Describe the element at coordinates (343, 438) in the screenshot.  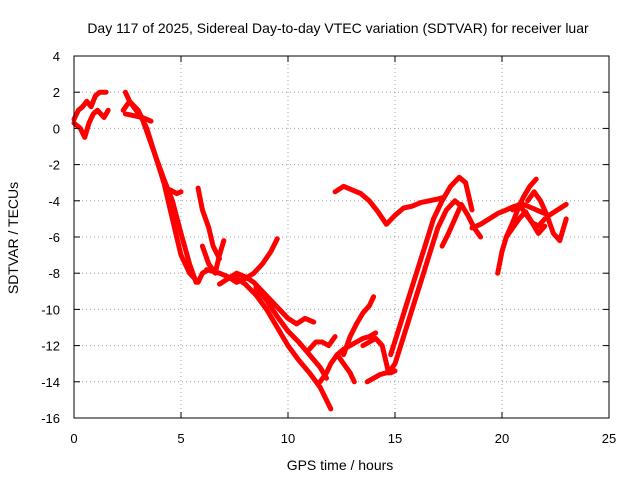
I see `x-tick-labels: 0 5 10 15 20 25` at that location.